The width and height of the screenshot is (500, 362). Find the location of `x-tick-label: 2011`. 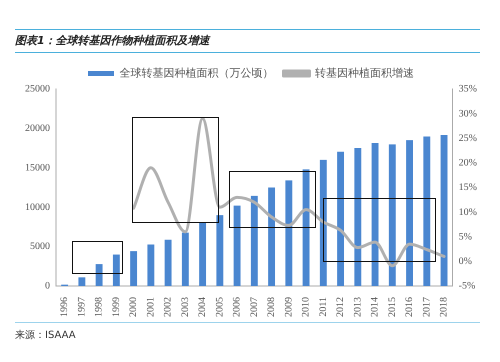

x-tick-label: 2011 is located at coordinates (323, 307).